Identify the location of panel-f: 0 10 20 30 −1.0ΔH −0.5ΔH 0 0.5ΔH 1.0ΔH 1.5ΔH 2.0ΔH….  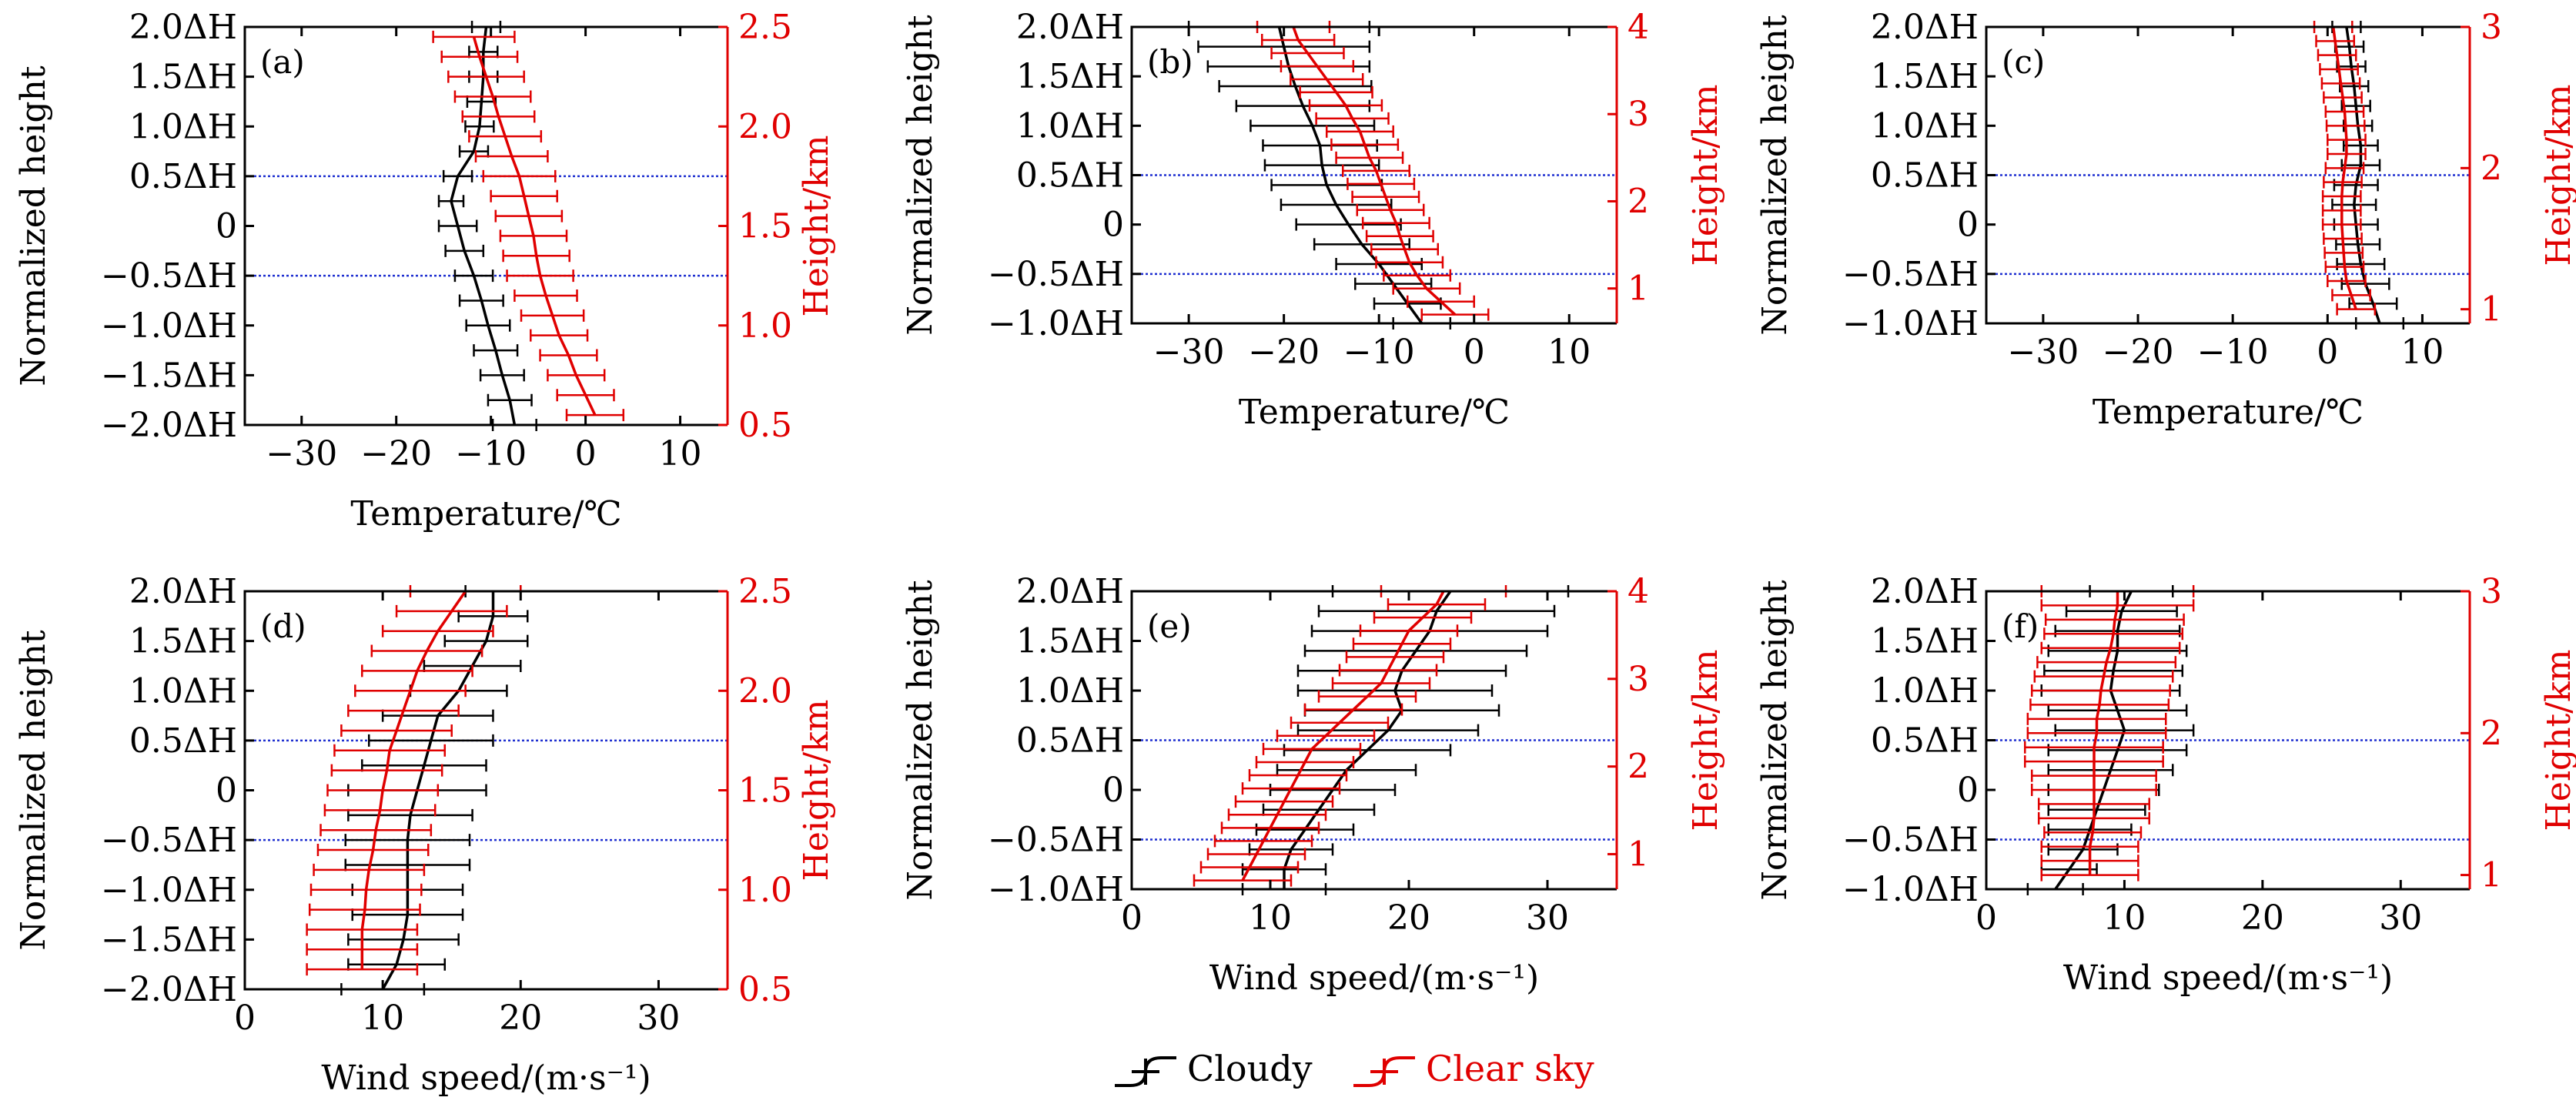
(2165, 785).